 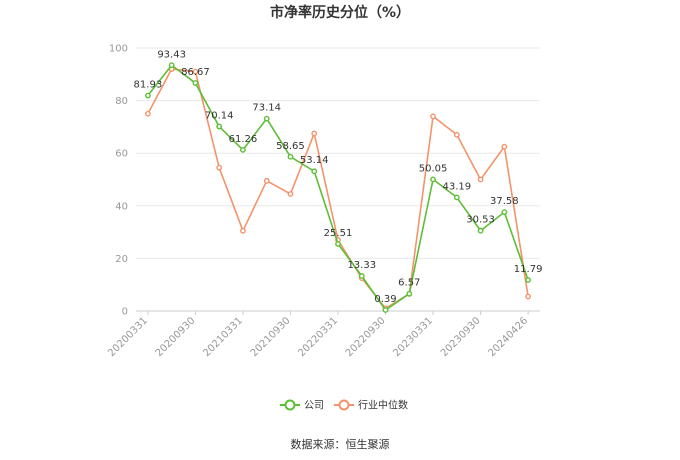 I want to click on data-label: 86.67, so click(x=195, y=72).